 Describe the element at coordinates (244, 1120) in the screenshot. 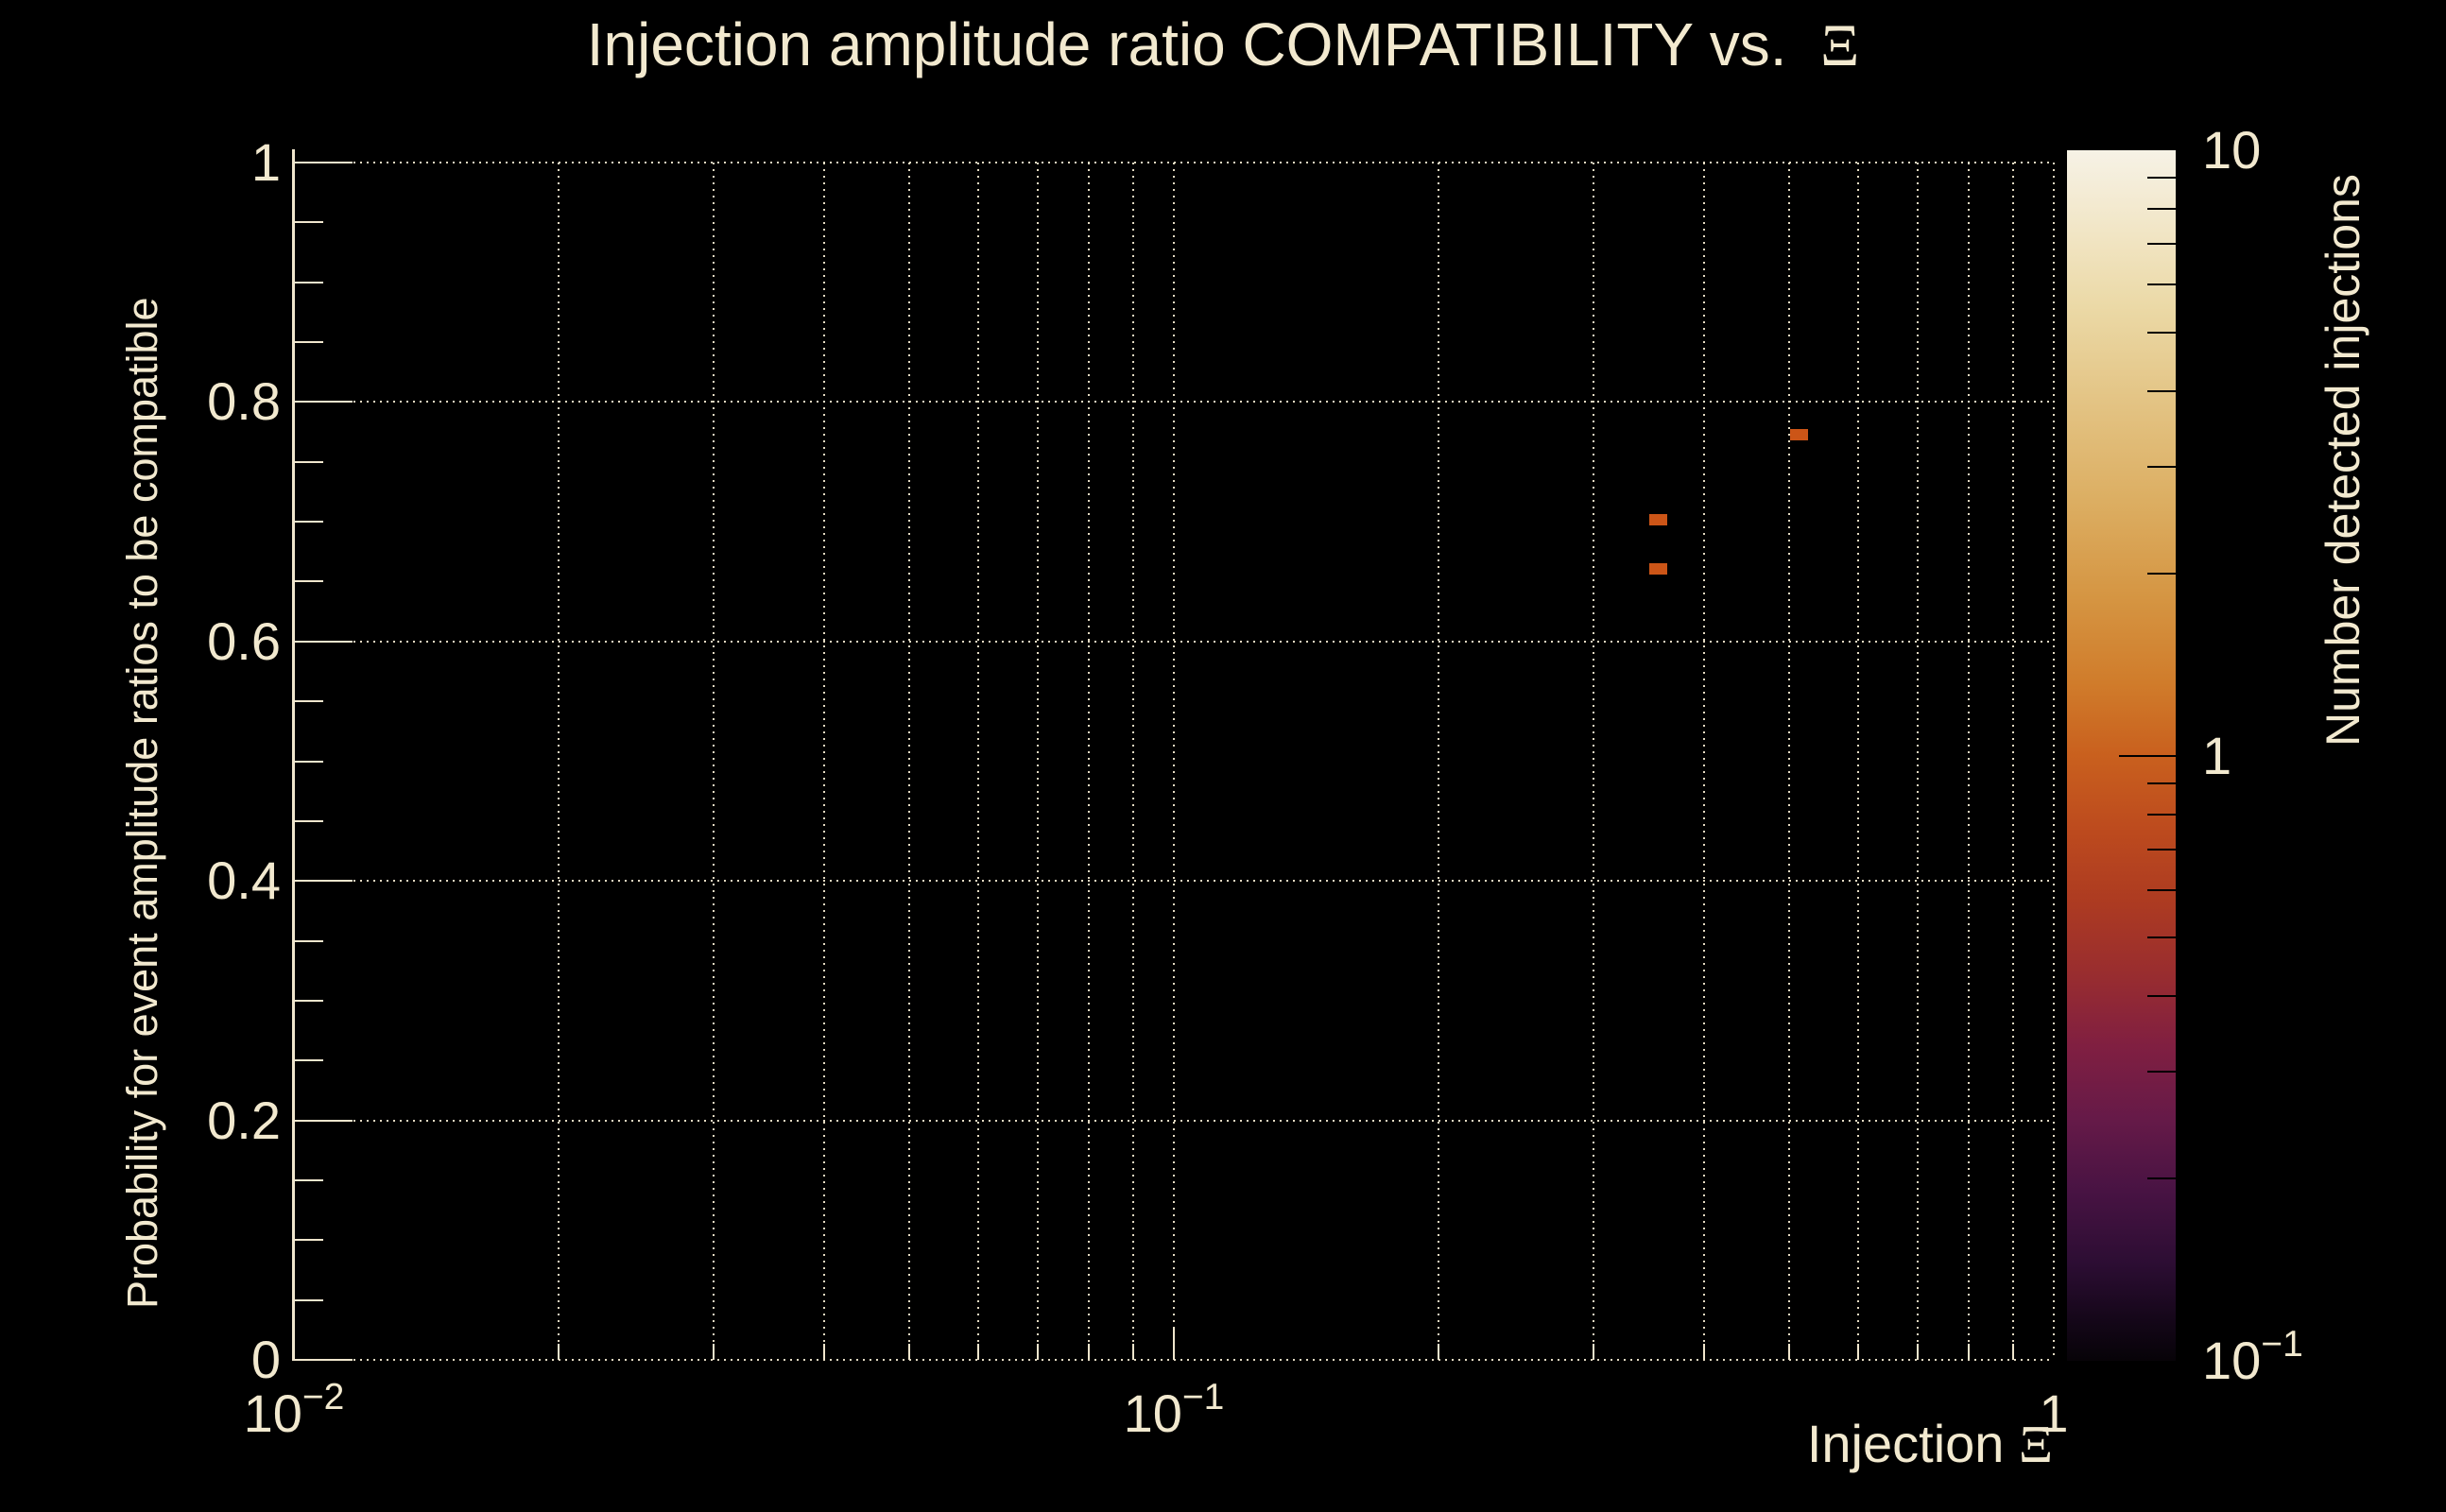

I see `y-tick-label: 0.2` at that location.